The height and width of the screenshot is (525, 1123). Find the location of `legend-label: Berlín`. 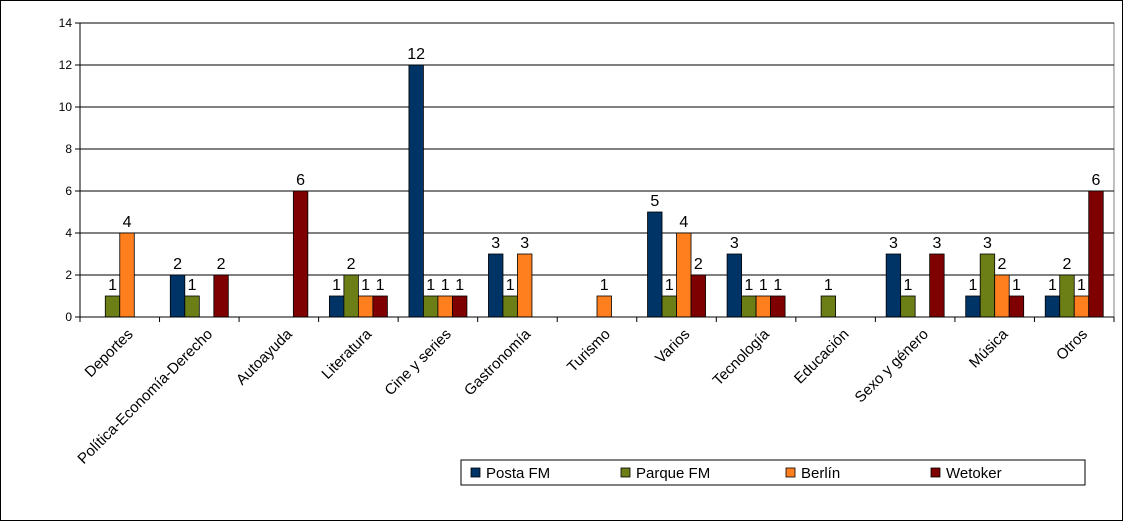

legend-label: Berlín is located at coordinates (820, 473).